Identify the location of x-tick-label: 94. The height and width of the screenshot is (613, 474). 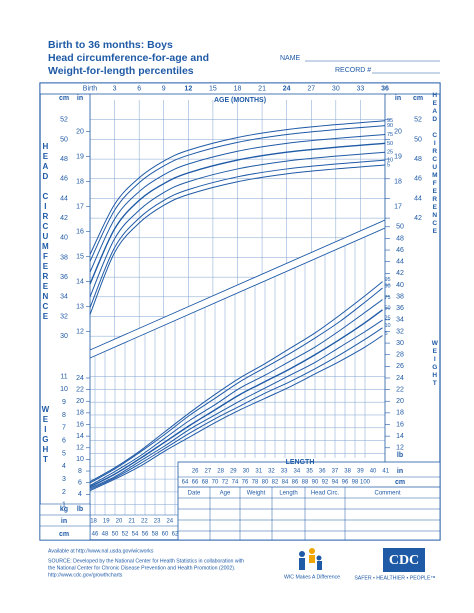
(335, 483).